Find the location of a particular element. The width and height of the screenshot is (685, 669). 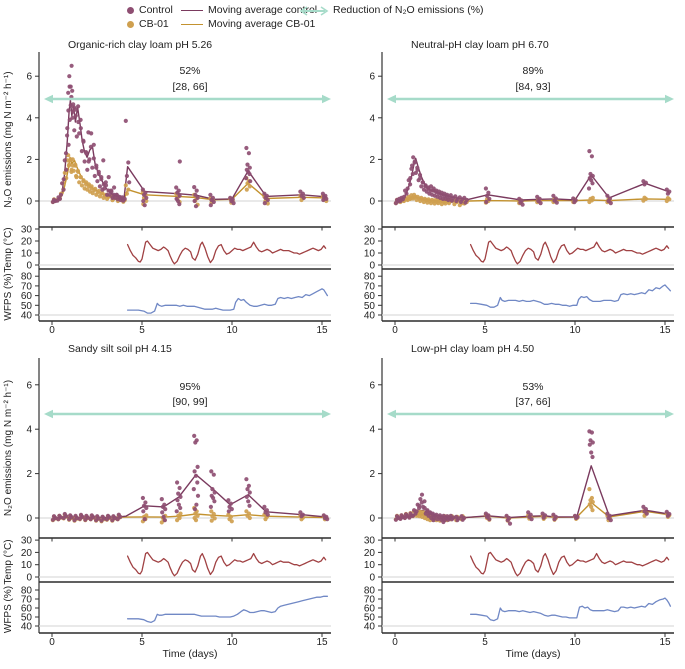

control-dot-icon is located at coordinates (130, 10).